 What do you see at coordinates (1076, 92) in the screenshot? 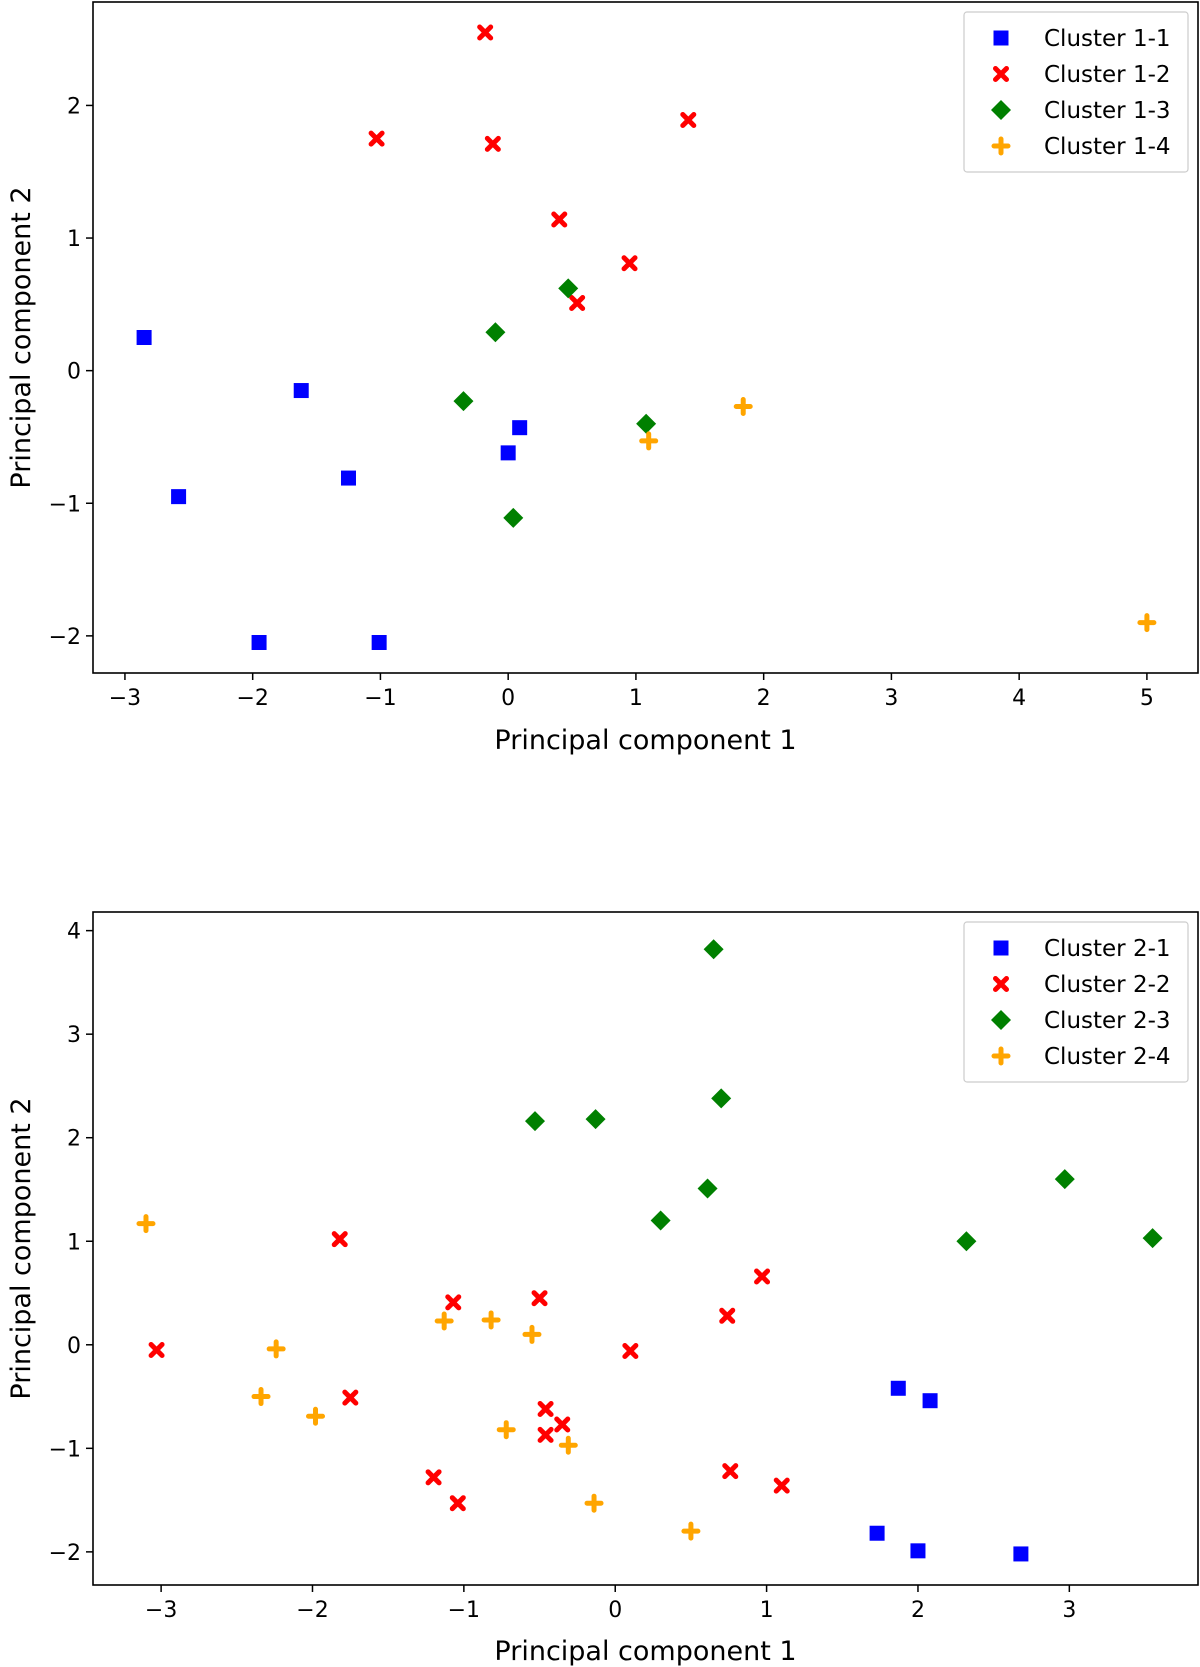
I see `legend-box` at bounding box center [1076, 92].